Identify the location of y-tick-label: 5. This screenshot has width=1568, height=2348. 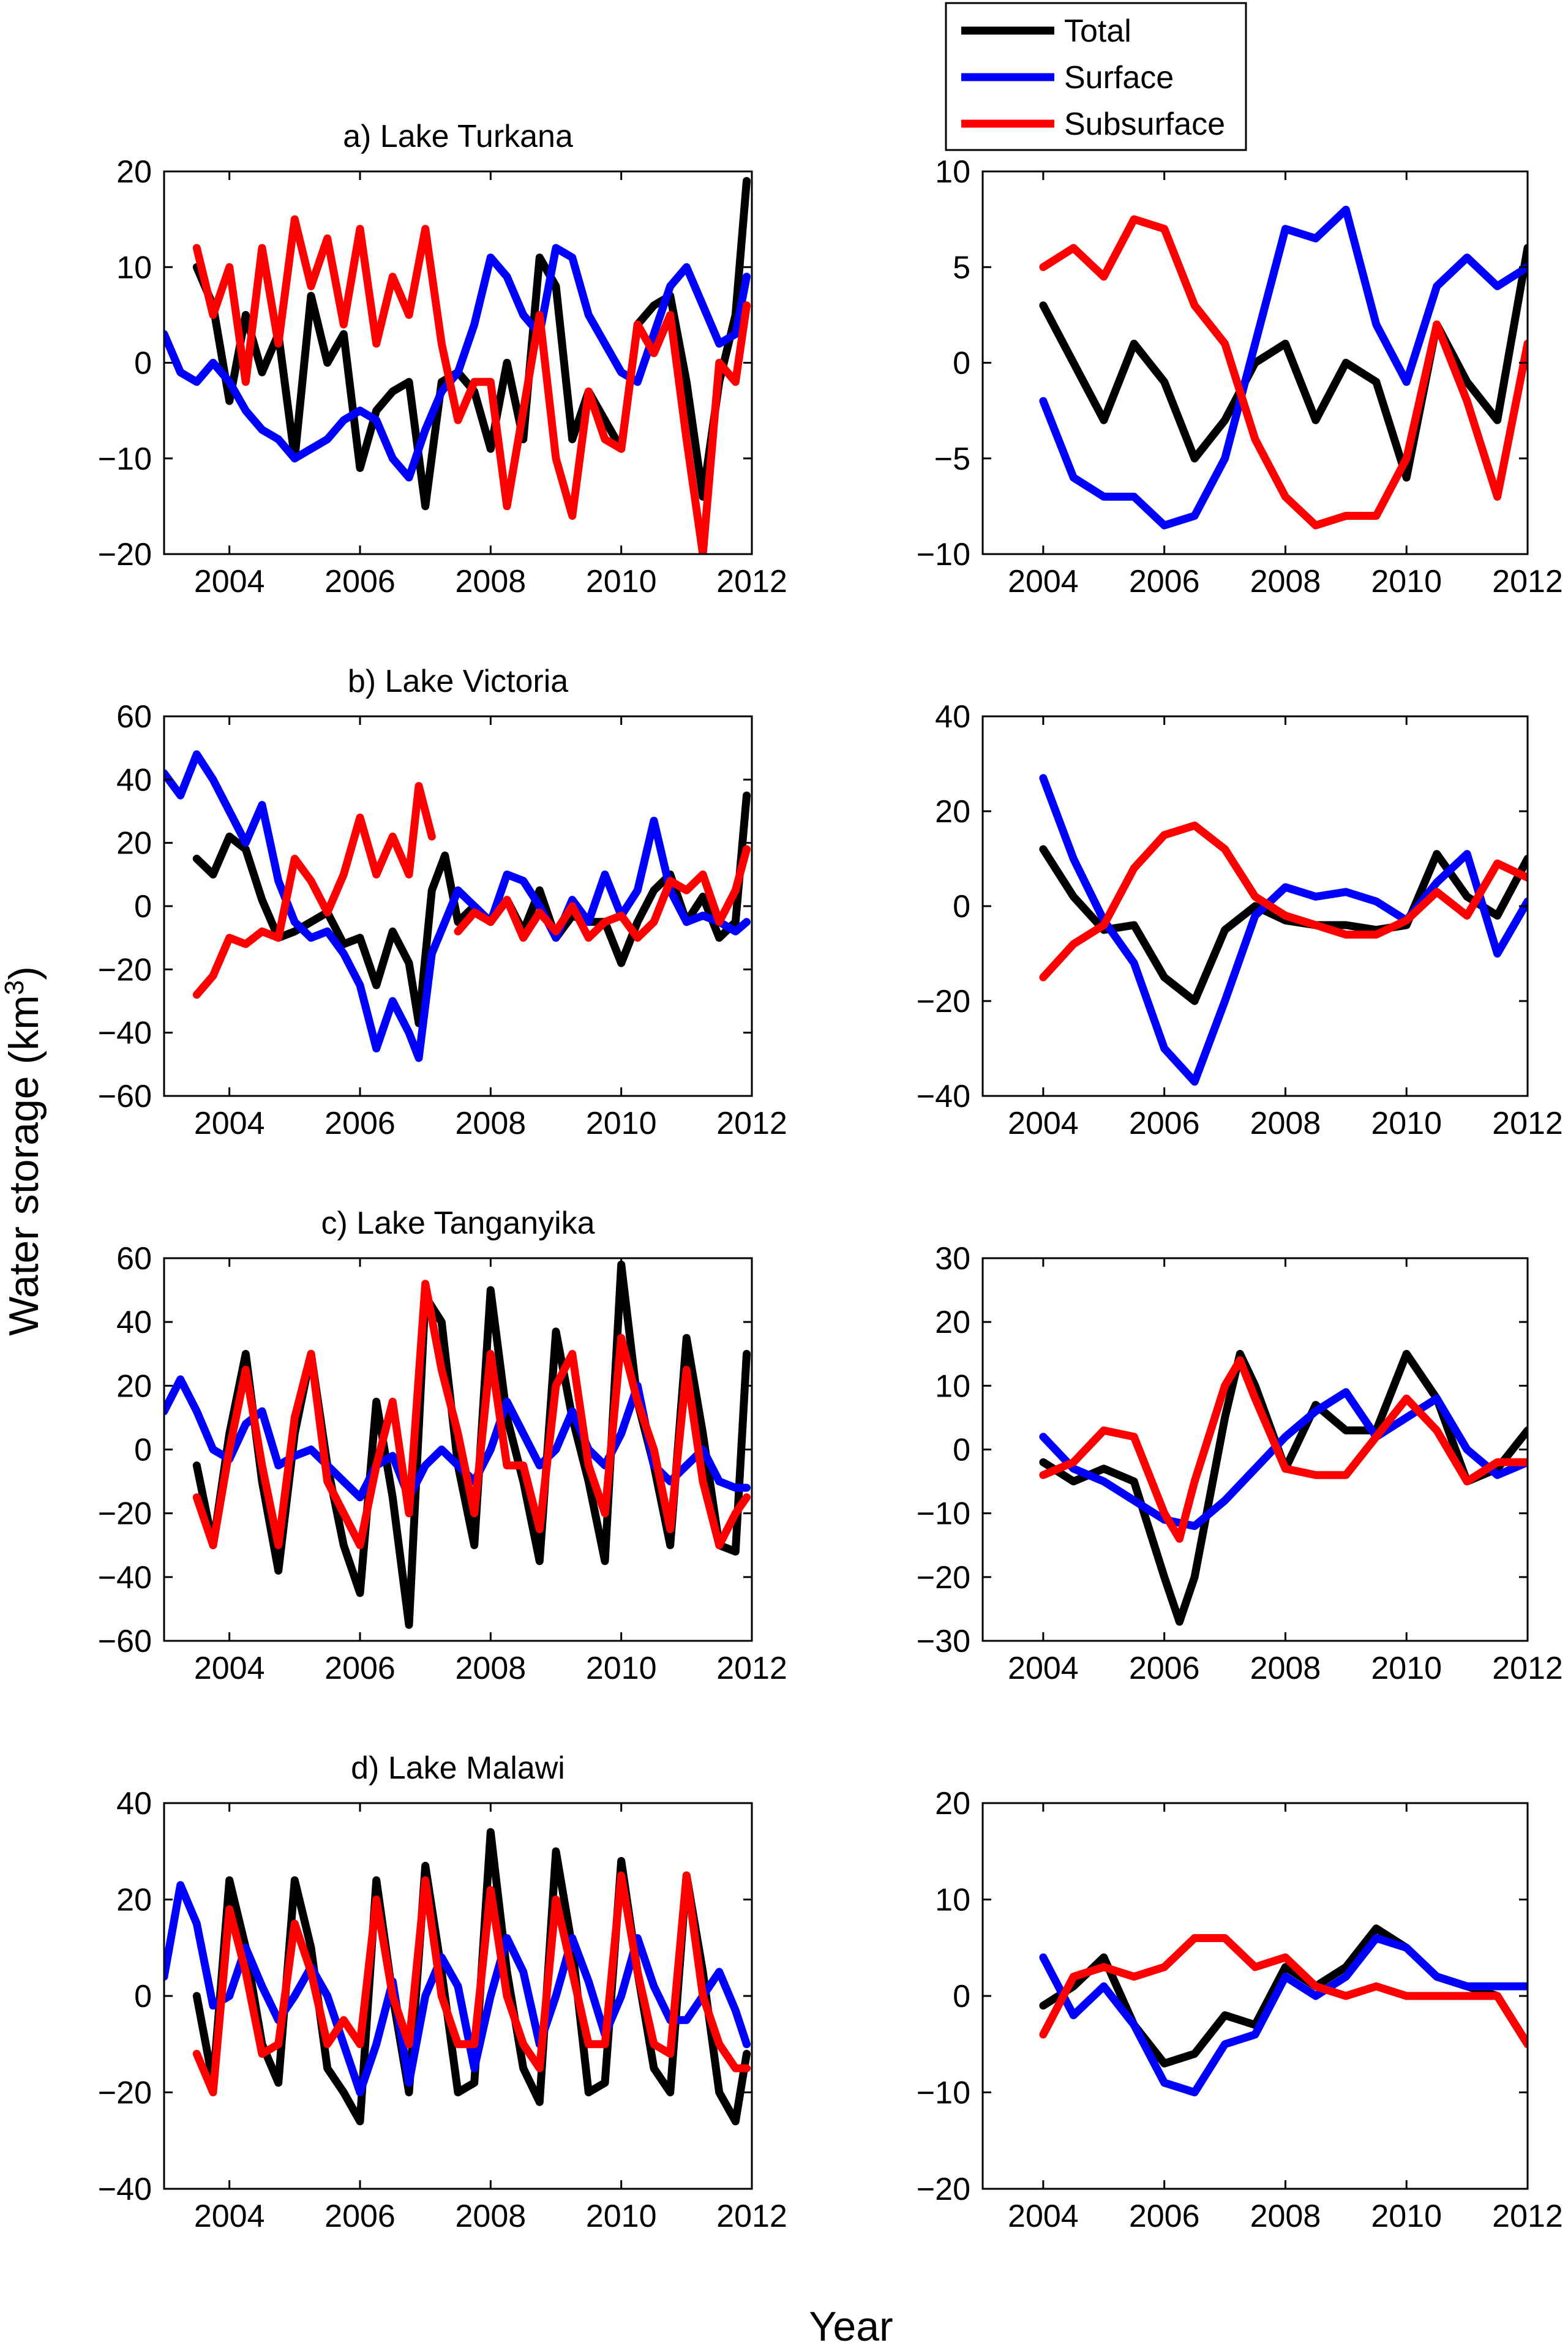
(961, 267).